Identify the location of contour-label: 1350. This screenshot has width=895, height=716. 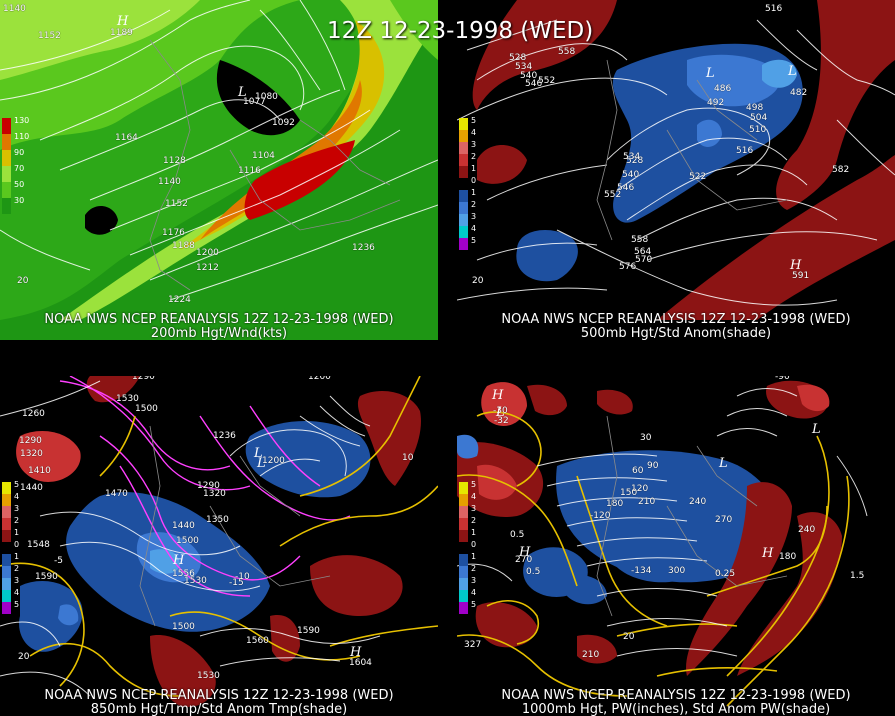
(217, 520).